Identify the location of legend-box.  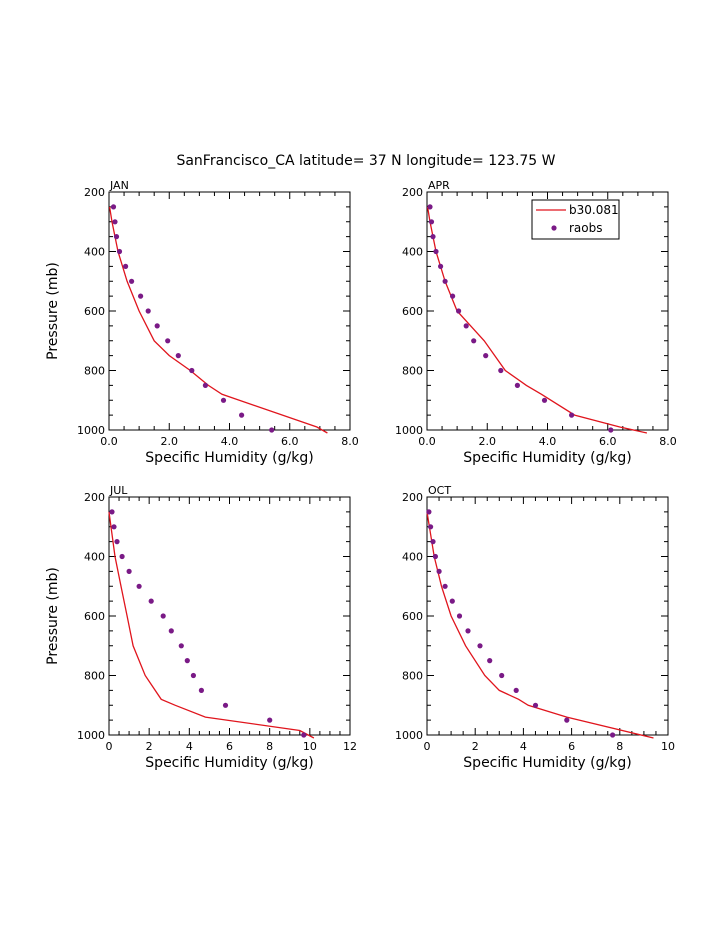
(575, 219).